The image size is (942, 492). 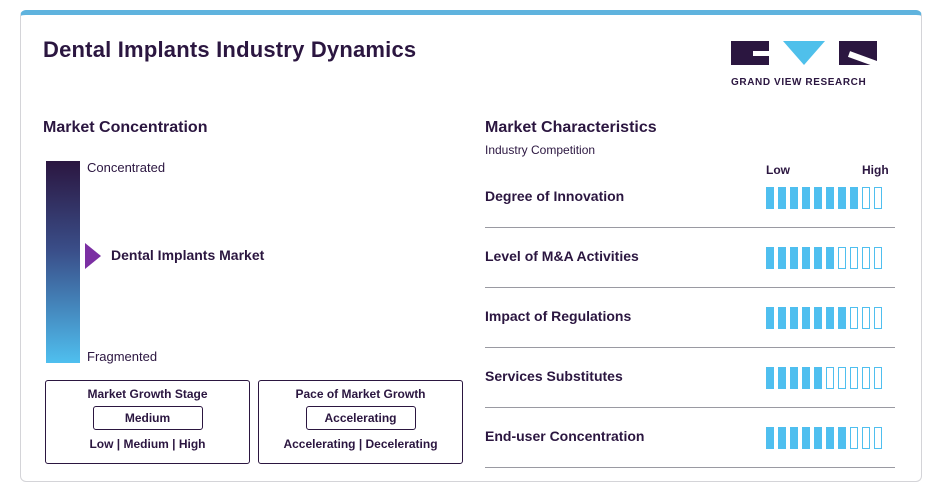 What do you see at coordinates (565, 436) in the screenshot?
I see `characteristic-label: End-user Concentration` at bounding box center [565, 436].